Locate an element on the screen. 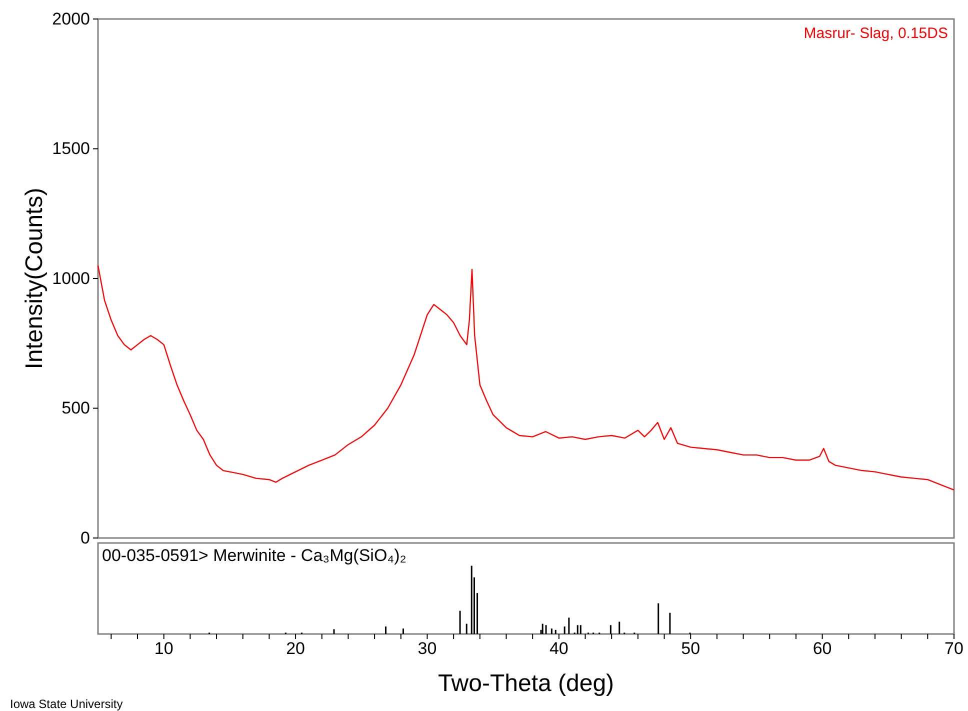 The height and width of the screenshot is (711, 968). x-tick-label: 70 is located at coordinates (954, 648).